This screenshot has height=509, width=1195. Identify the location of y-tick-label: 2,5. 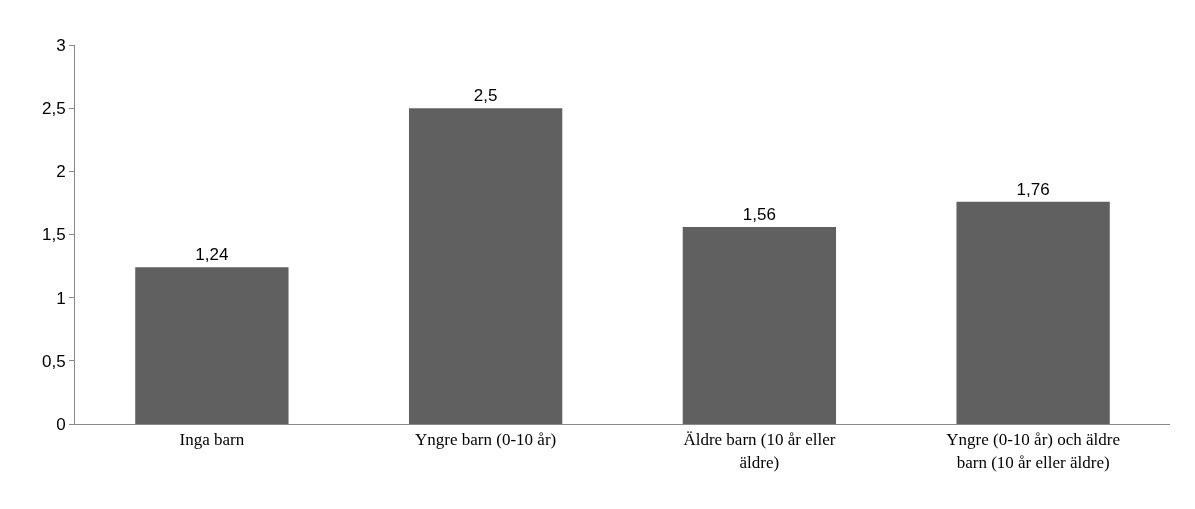
(53, 109).